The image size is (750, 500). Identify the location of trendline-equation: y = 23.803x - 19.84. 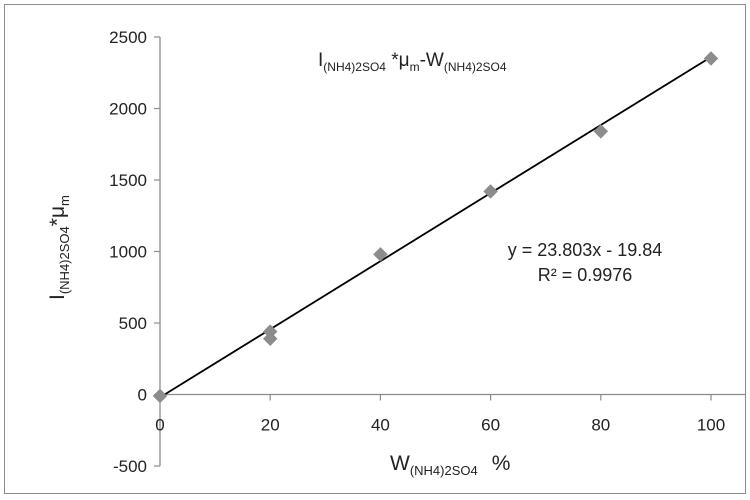
(585, 250).